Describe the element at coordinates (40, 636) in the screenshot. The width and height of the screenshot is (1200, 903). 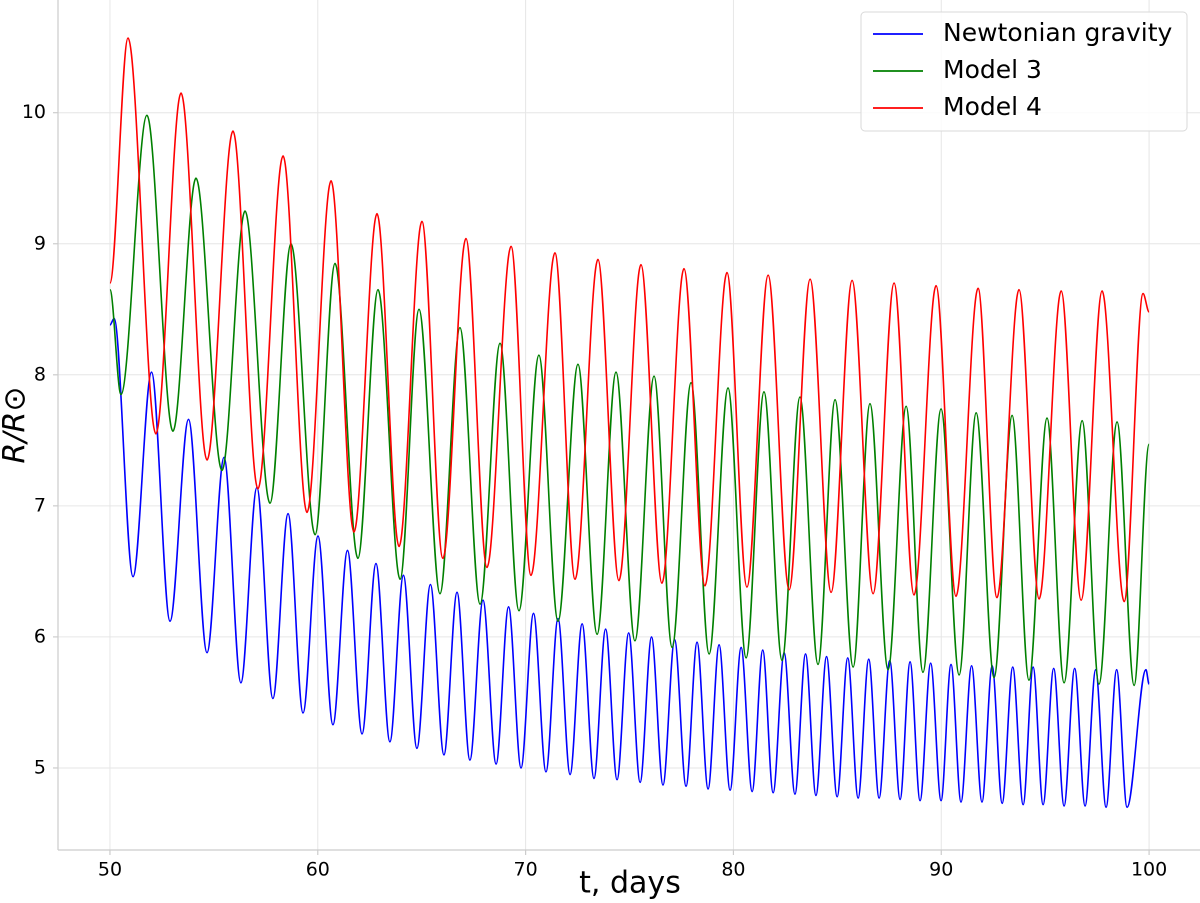
I see `y-tick-label: 6` at that location.